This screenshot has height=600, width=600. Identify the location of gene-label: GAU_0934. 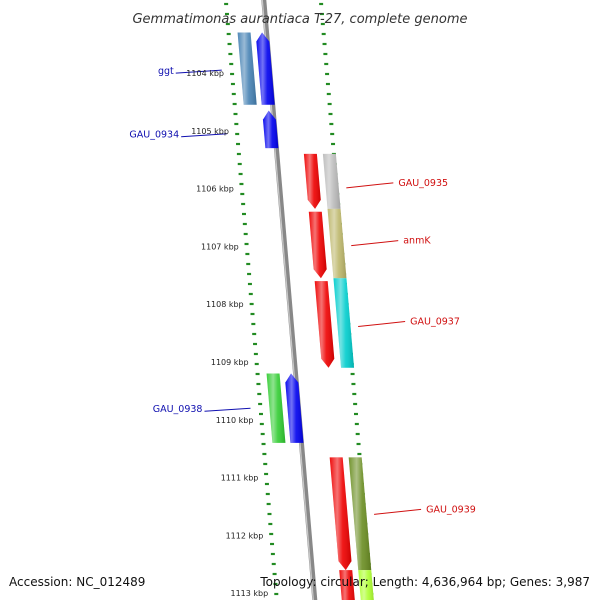
(154, 135).